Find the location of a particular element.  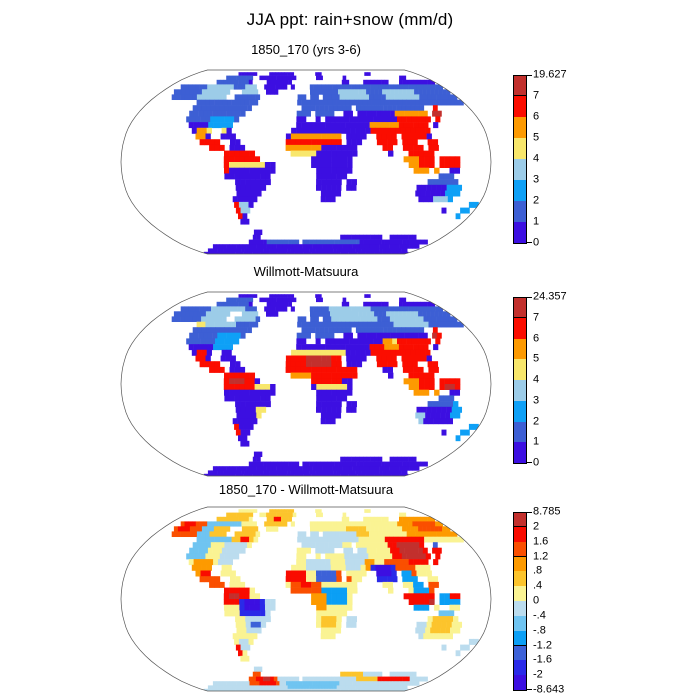

panel-2-world-map is located at coordinates (306, 384).